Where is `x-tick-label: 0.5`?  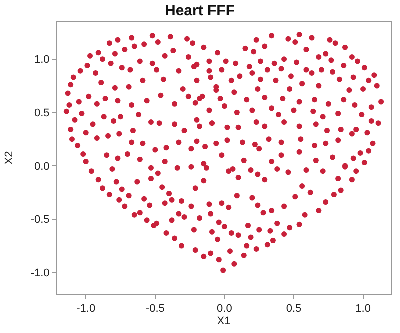 x-tick-label: 0.5 is located at coordinates (294, 309).